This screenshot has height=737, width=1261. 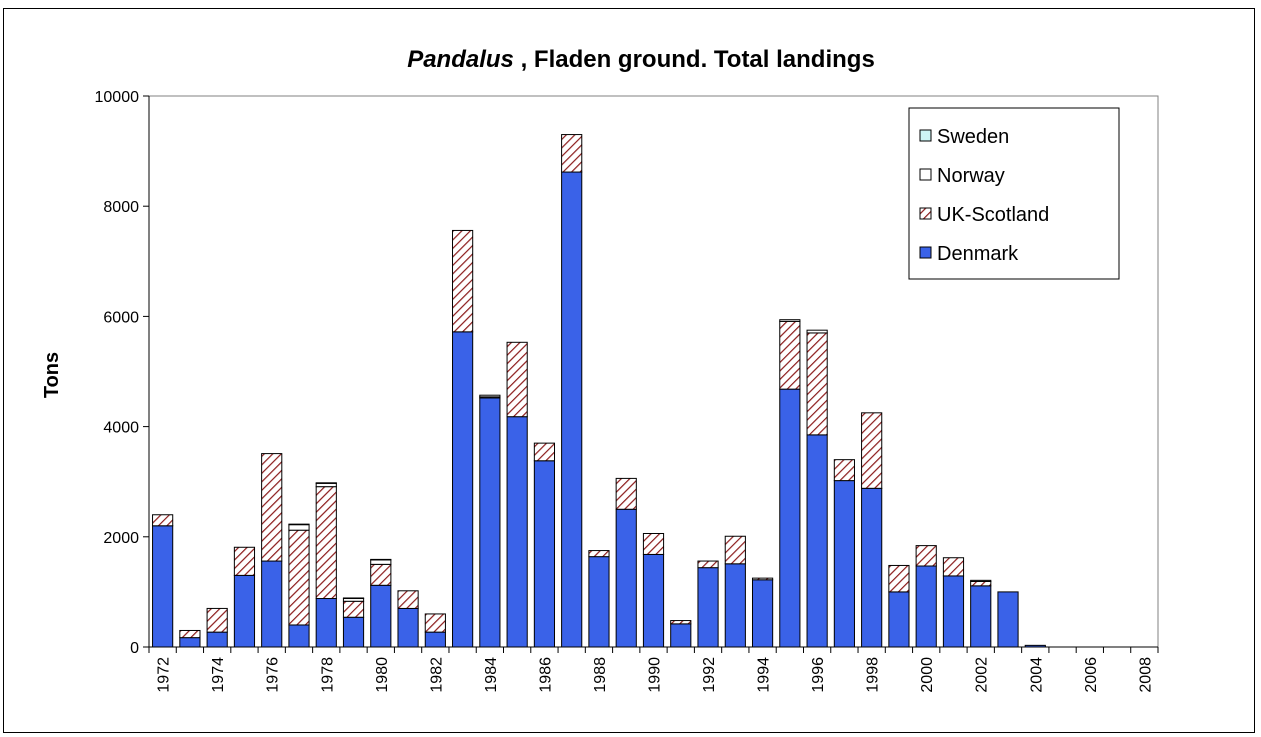 I want to click on y-tick-label: 10000, so click(x=117, y=97).